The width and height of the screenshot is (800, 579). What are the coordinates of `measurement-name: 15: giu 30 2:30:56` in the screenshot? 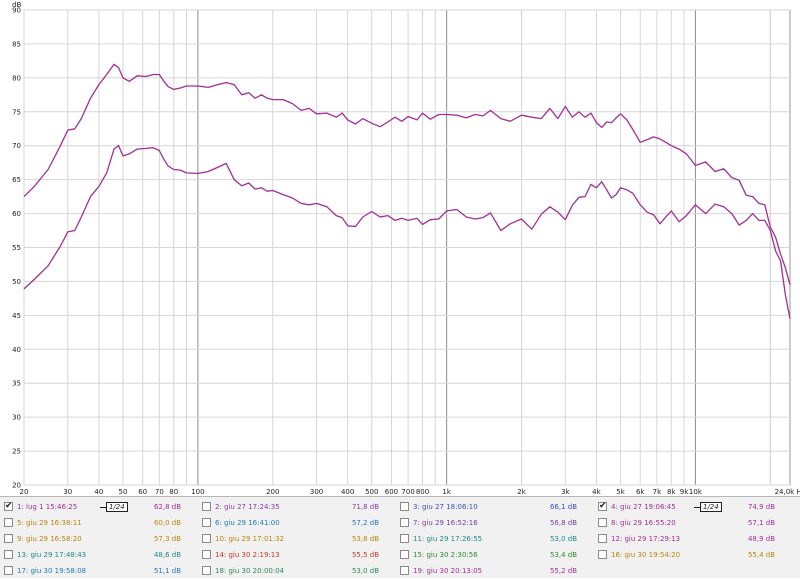 It's located at (445, 555).